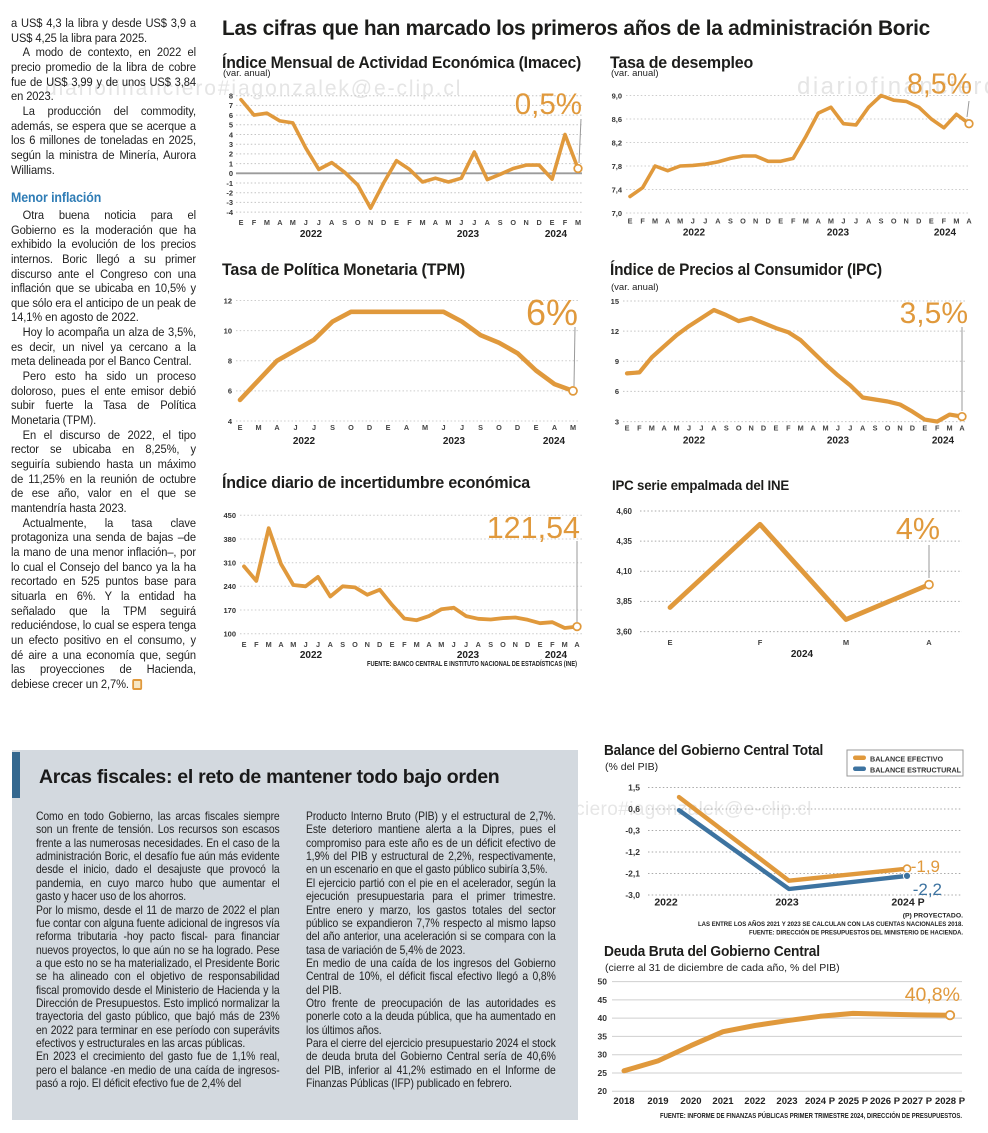  What do you see at coordinates (634, 788) in the screenshot?
I see `svg-text: 1,5` at bounding box center [634, 788].